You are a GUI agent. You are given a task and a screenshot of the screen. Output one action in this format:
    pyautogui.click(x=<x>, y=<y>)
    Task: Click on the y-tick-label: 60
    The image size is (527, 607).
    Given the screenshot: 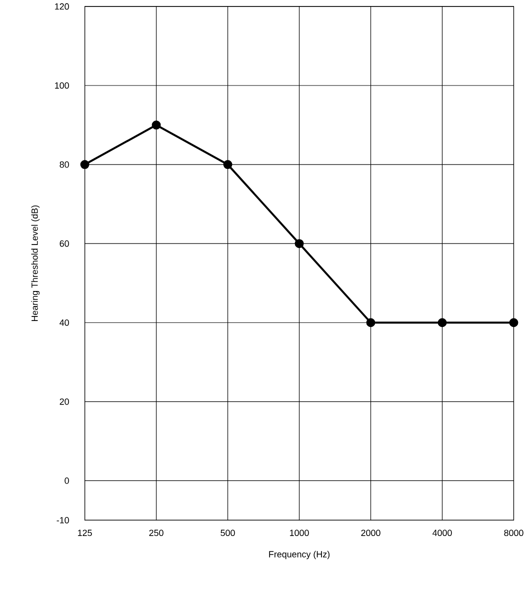 What is the action you would take?
    pyautogui.click(x=64, y=243)
    